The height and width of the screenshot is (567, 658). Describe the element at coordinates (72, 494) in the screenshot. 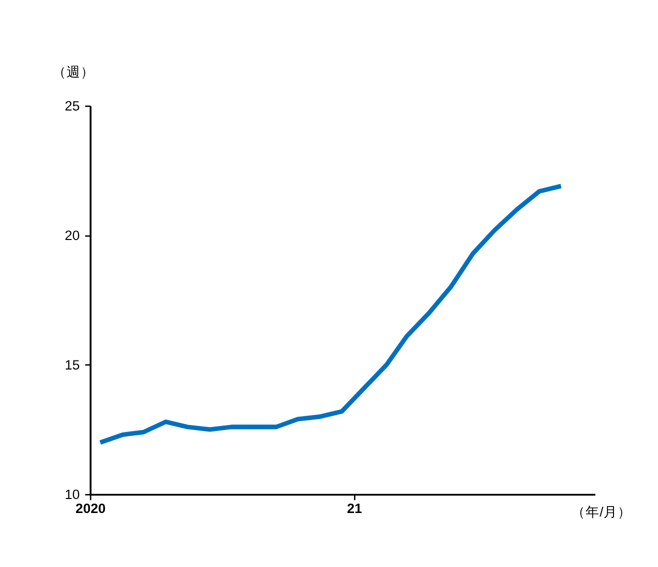

I see `y-tick-label: 10` at that location.